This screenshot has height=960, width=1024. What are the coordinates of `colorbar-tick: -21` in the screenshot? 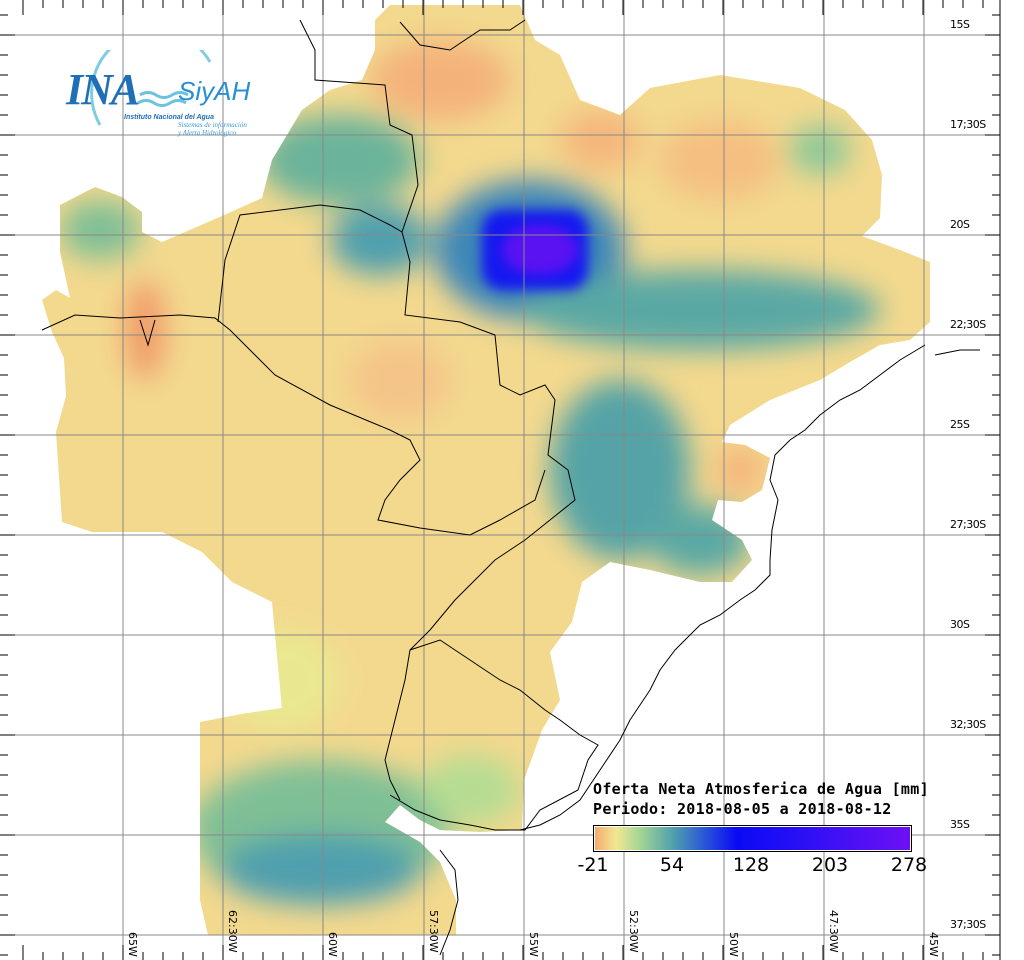 It's located at (593, 865).